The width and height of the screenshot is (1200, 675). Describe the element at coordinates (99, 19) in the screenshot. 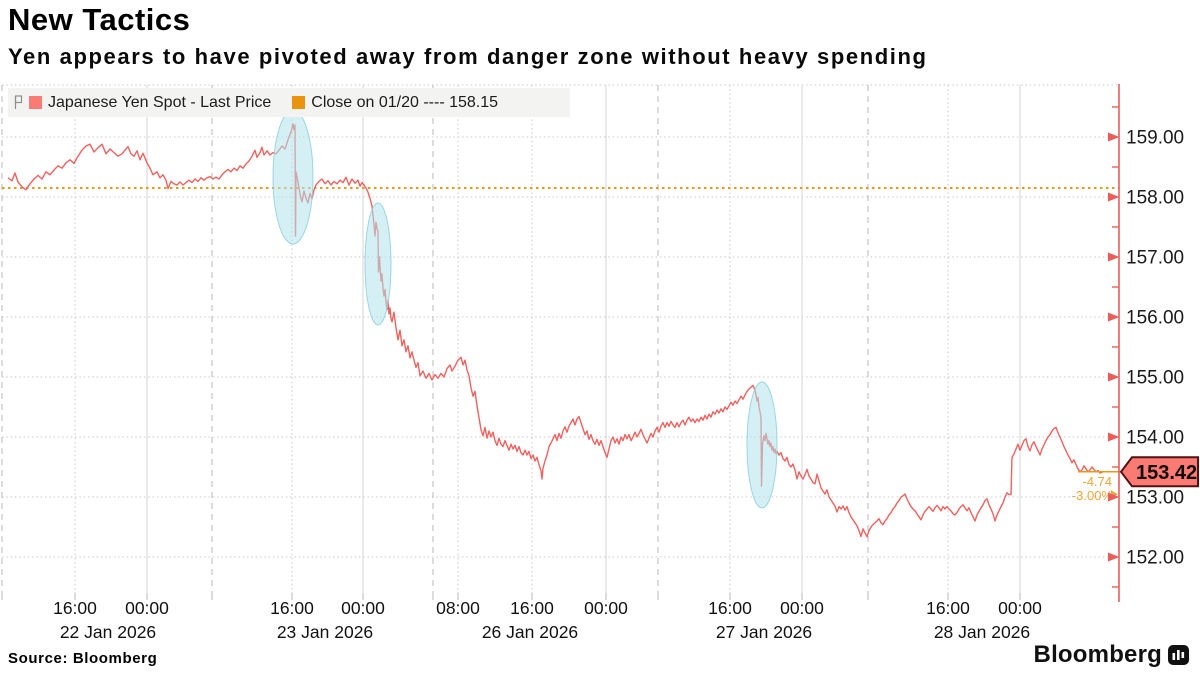

I see `page-title: New Tactics` at that location.